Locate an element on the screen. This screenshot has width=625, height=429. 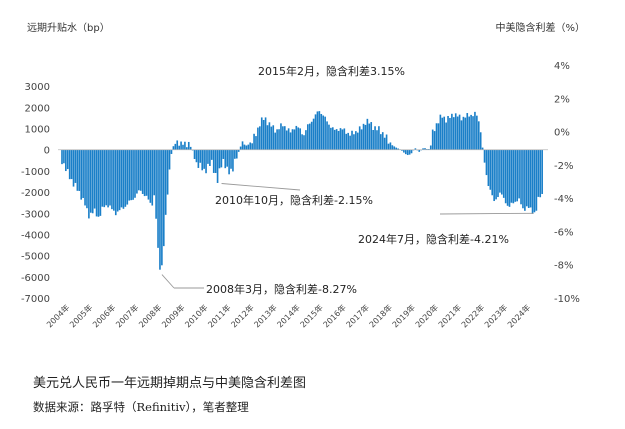
x-tick-label: 2011年 is located at coordinates (219, 315).